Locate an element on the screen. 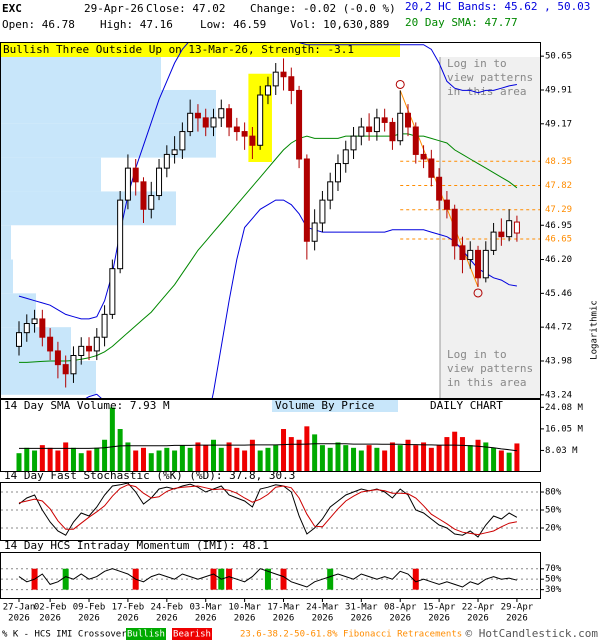 Image resolution: width=600 pixels, height=640 pixels. date: 29-Apr-26 is located at coordinates (114, 8).